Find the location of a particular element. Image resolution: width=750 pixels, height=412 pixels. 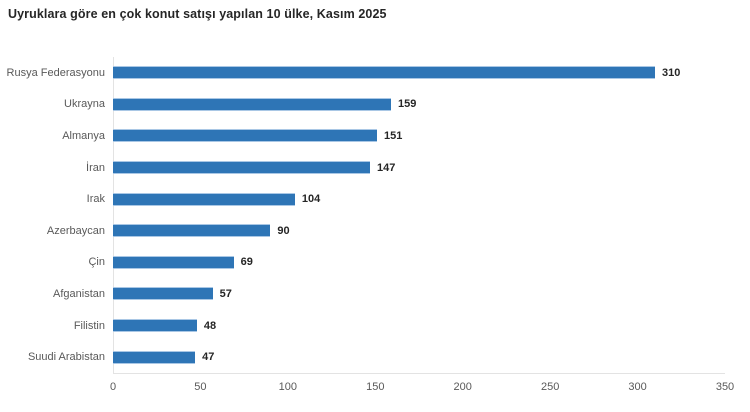

bar-track: 310 is located at coordinates (419, 73).